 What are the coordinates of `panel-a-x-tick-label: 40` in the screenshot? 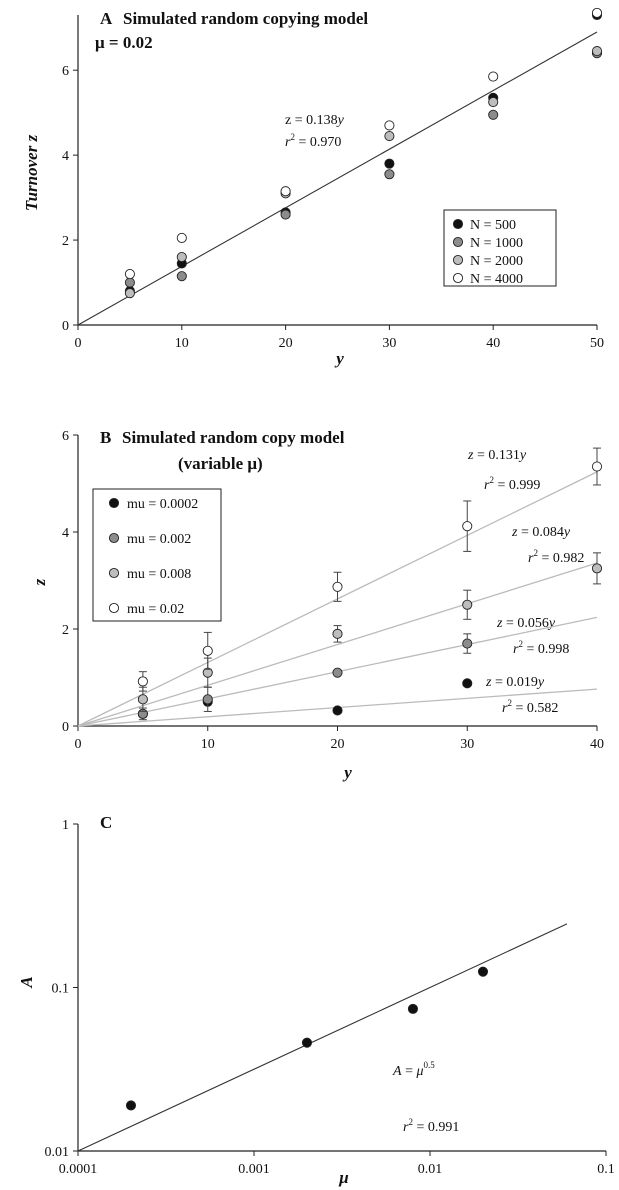 It's located at (493, 343).